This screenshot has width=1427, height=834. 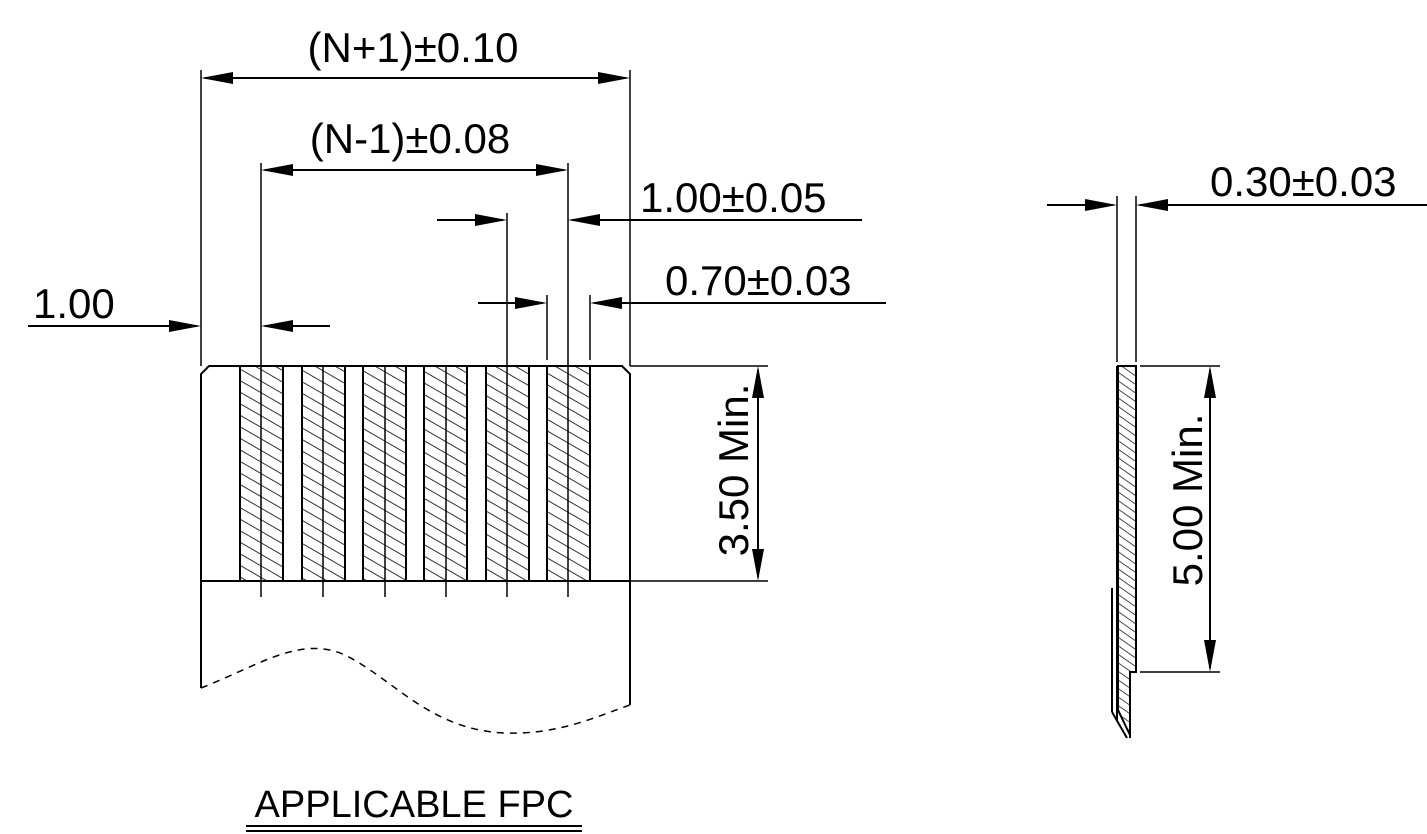 I want to click on dim-thickness: 0.30±0.03, so click(x=1237, y=184).